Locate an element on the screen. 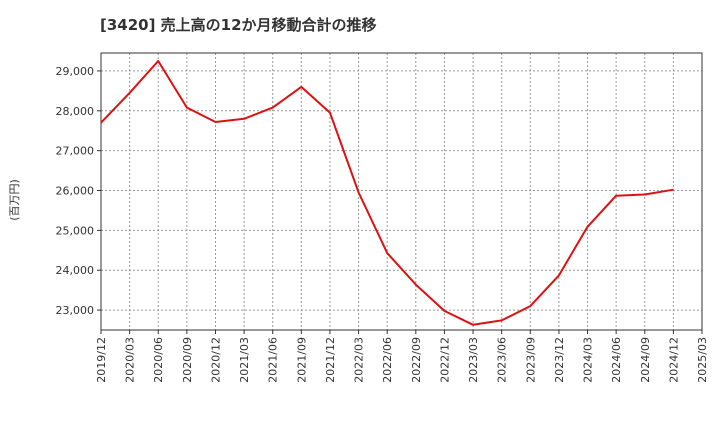  chart-title: [3420] 売上高の12か月移動合計の推移 is located at coordinates (238, 25).